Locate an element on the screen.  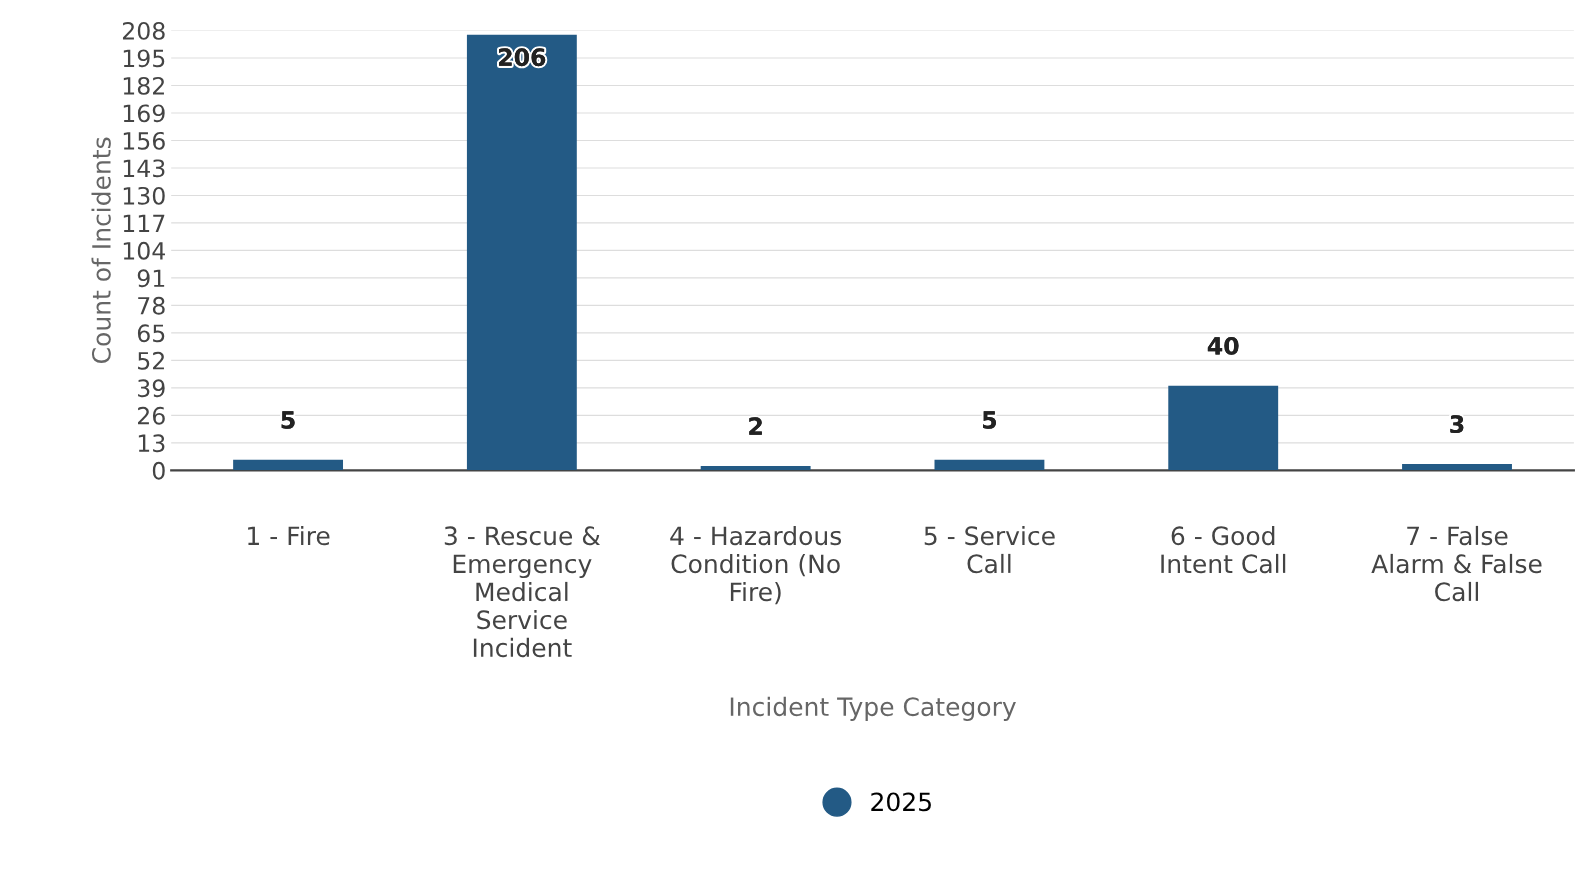
y-tick-label: 26 is located at coordinates (151, 415).